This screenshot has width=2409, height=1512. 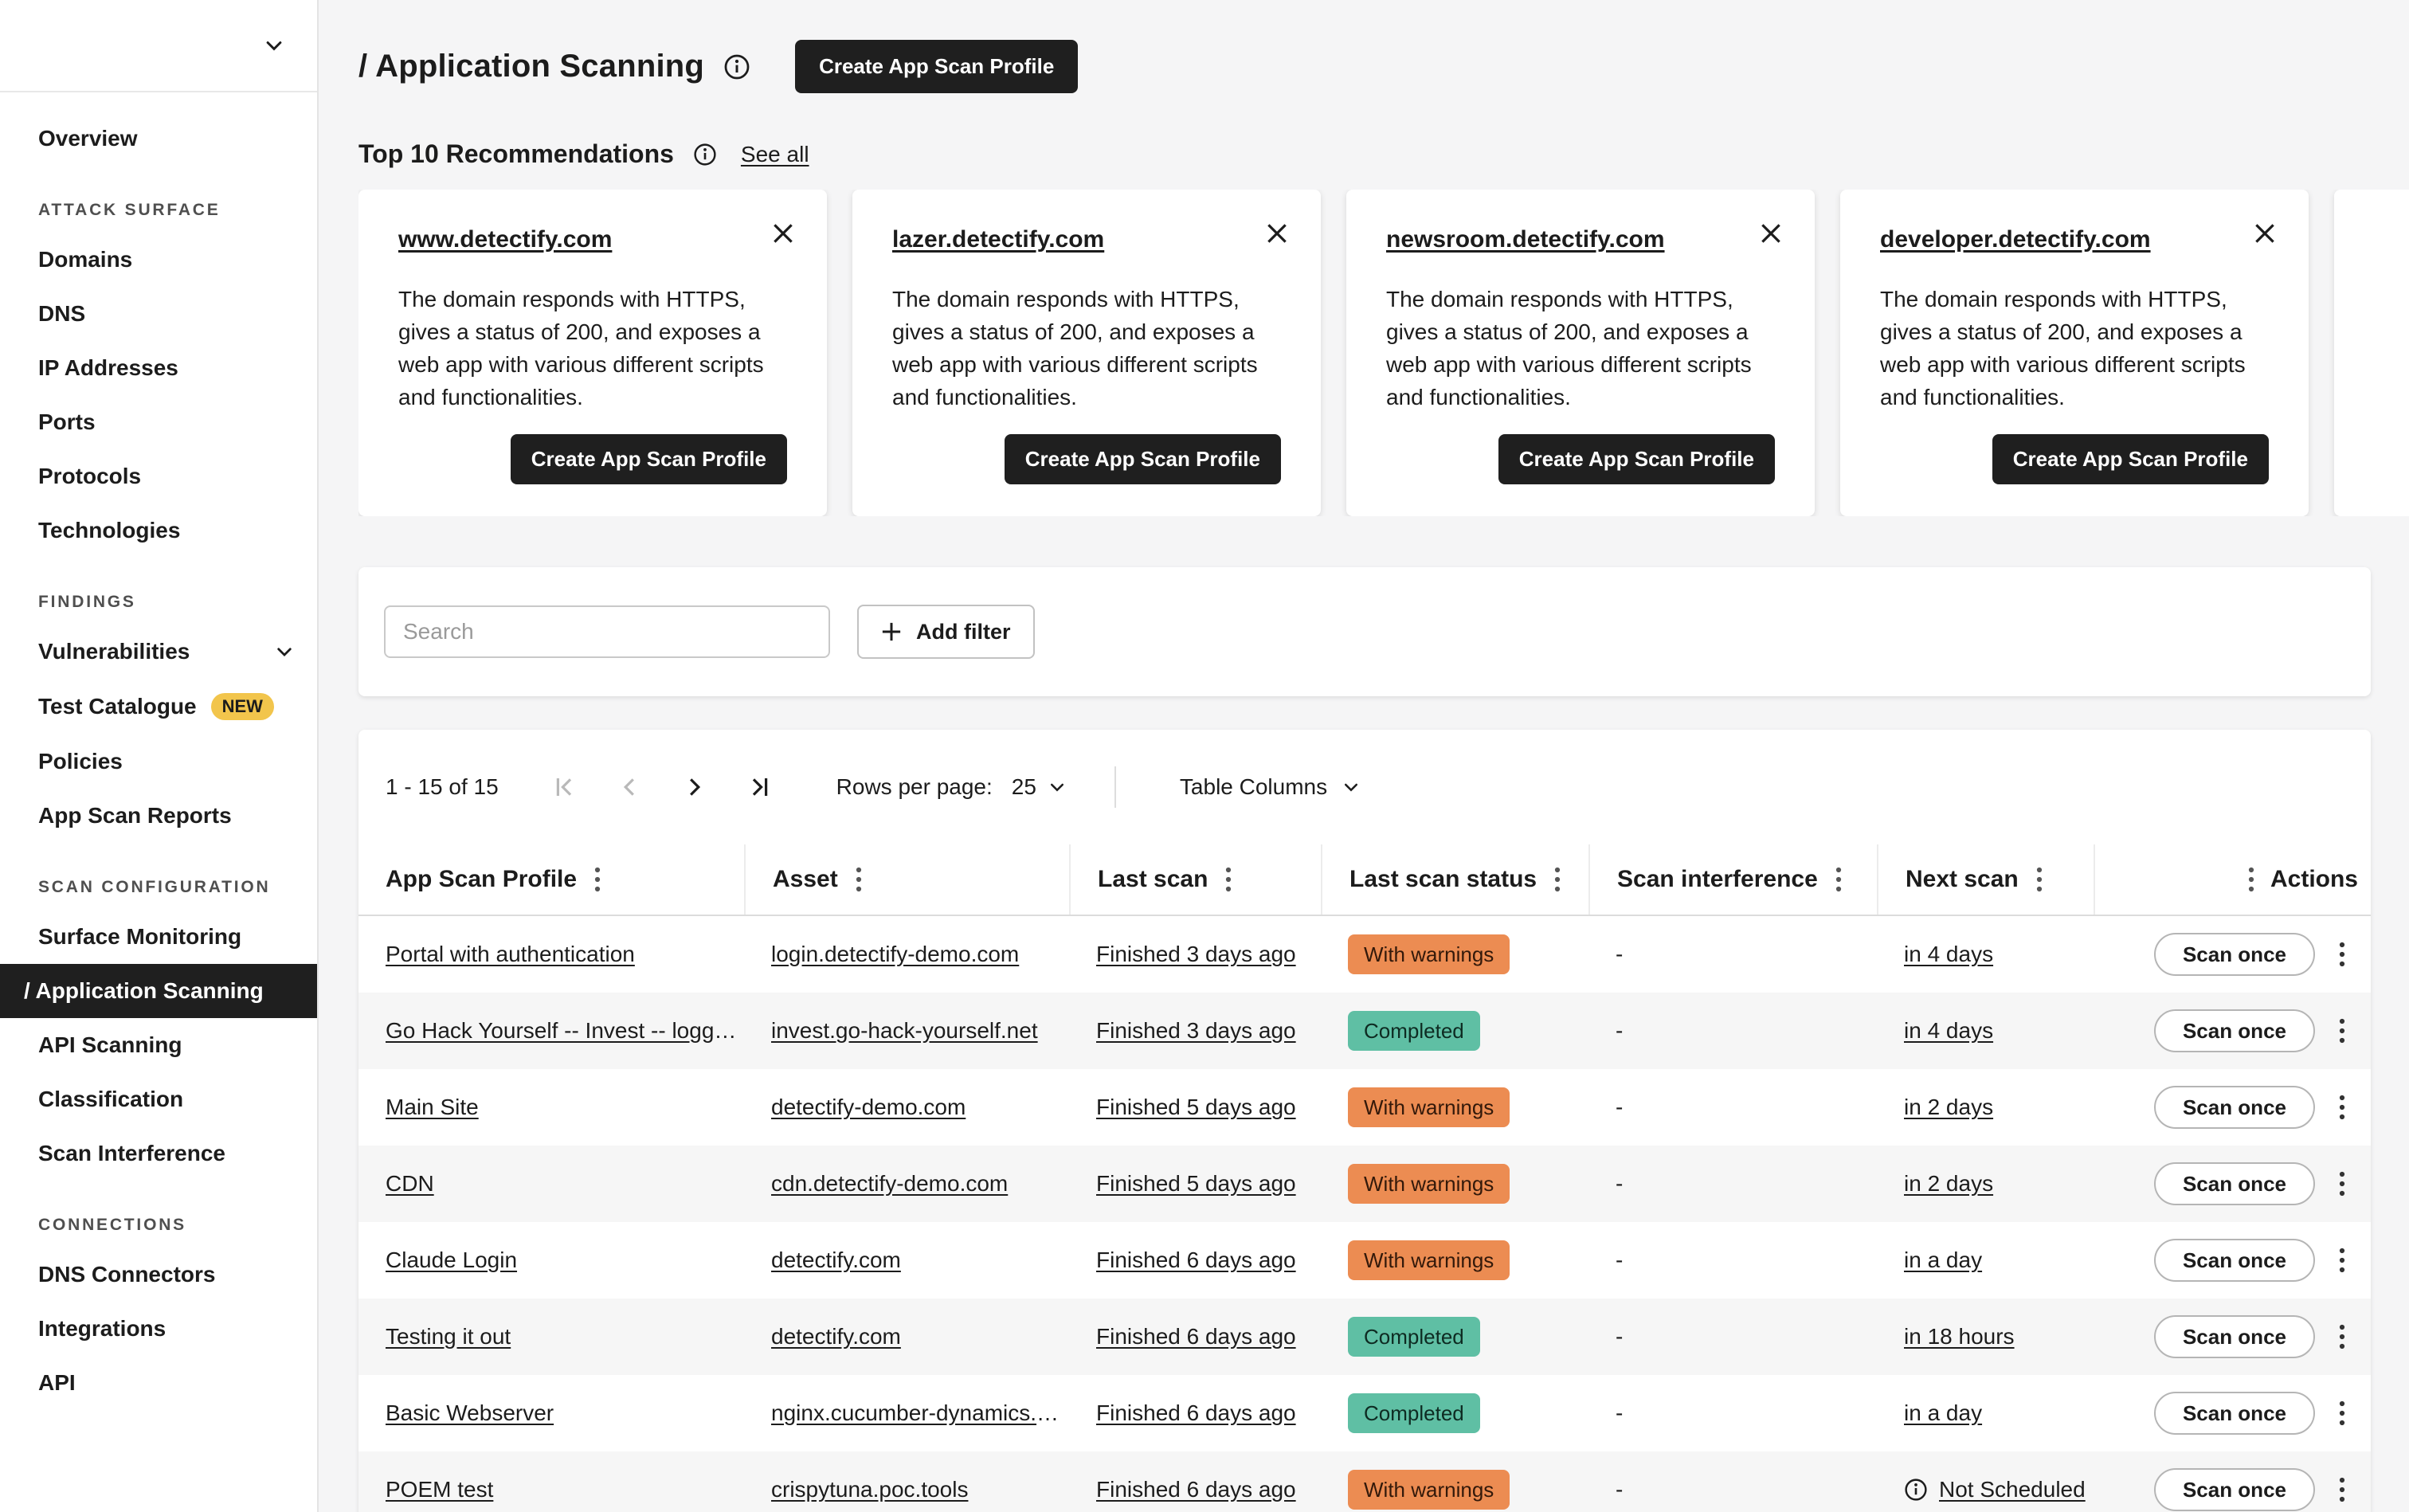 I want to click on asset-link: detectify-demo.com, so click(x=868, y=1107).